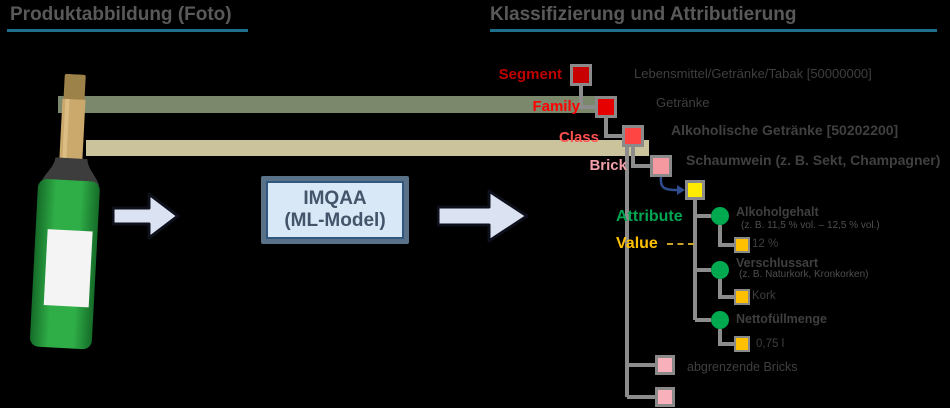 The height and width of the screenshot is (408, 950). I want to click on right-title-underline, so click(713, 30).